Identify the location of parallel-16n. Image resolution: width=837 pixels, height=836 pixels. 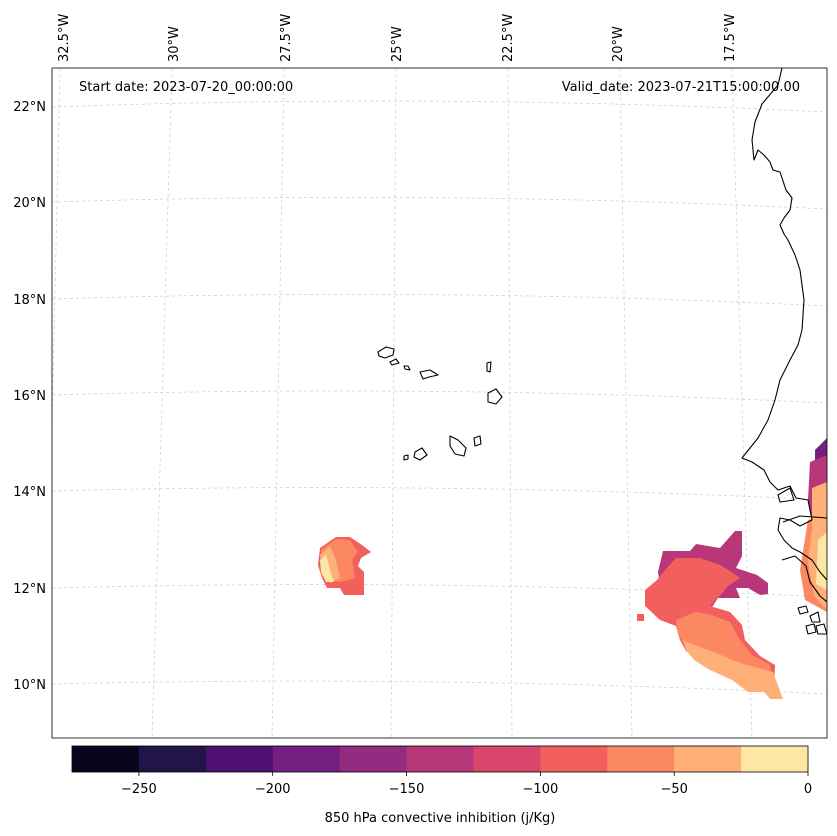
(439, 397).